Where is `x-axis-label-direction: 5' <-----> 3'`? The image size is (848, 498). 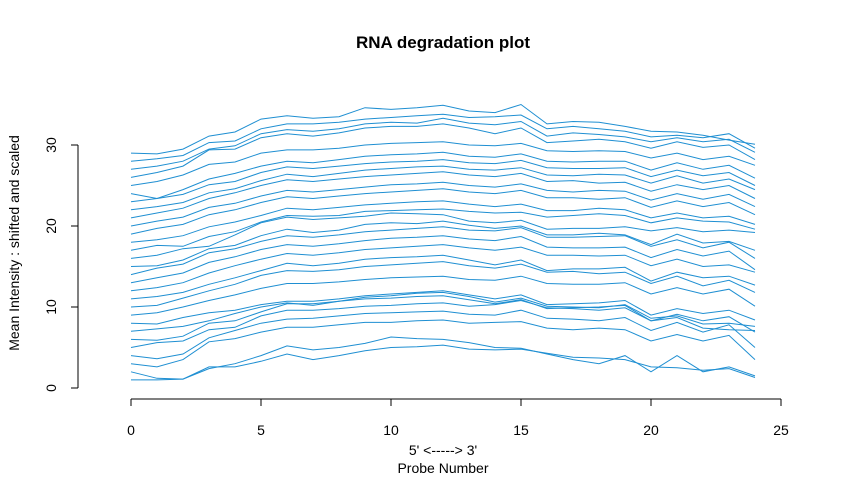 x-axis-label-direction: 5' <-----> 3' is located at coordinates (443, 450).